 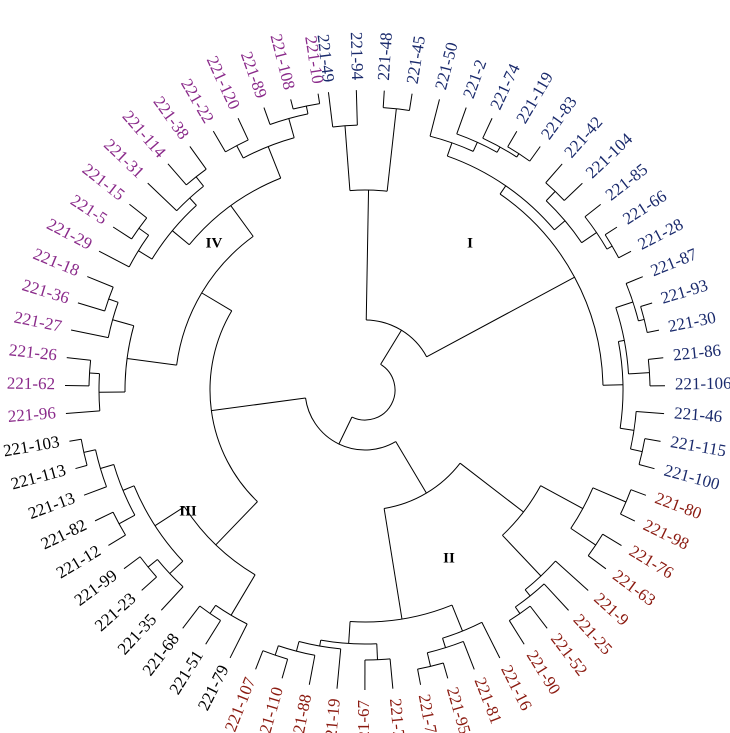 I want to click on leaf-label: 221-45, so click(x=416, y=60).